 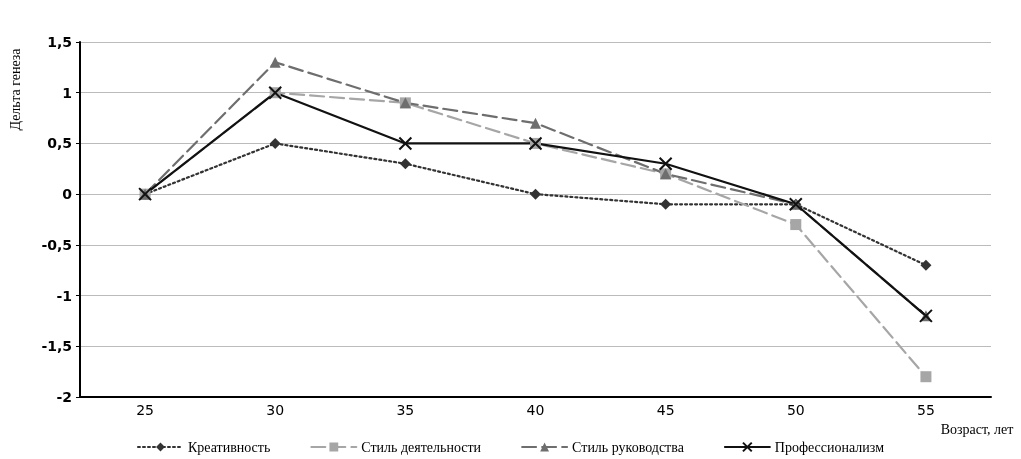 I want to click on legend-label: Стиль деятельности, so click(x=421, y=447).